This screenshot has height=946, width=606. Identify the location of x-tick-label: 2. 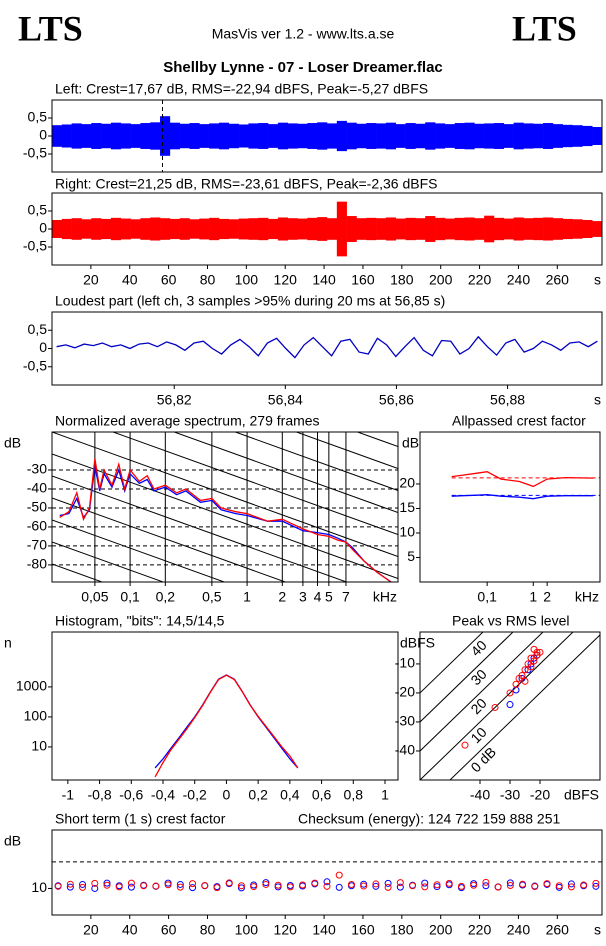
(547, 597).